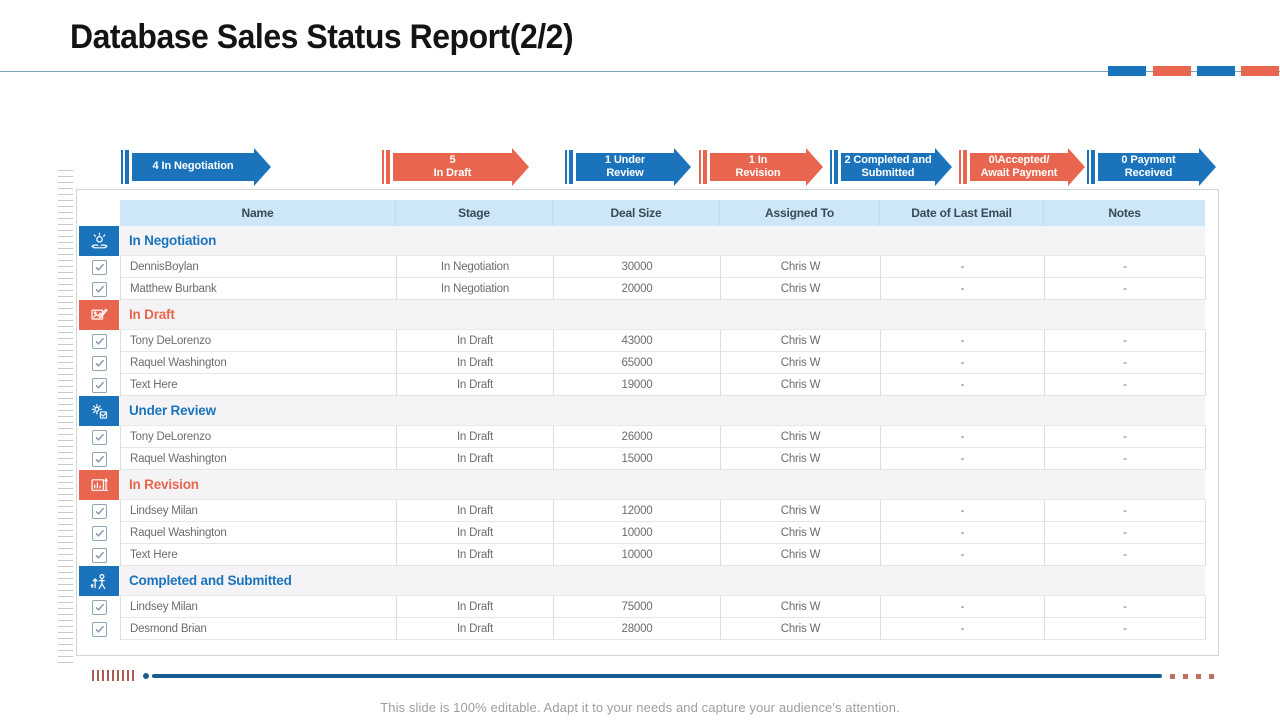 Image resolution: width=1280 pixels, height=720 pixels. Describe the element at coordinates (625, 167) in the screenshot. I see `stage-body: 1 Under Review` at that location.